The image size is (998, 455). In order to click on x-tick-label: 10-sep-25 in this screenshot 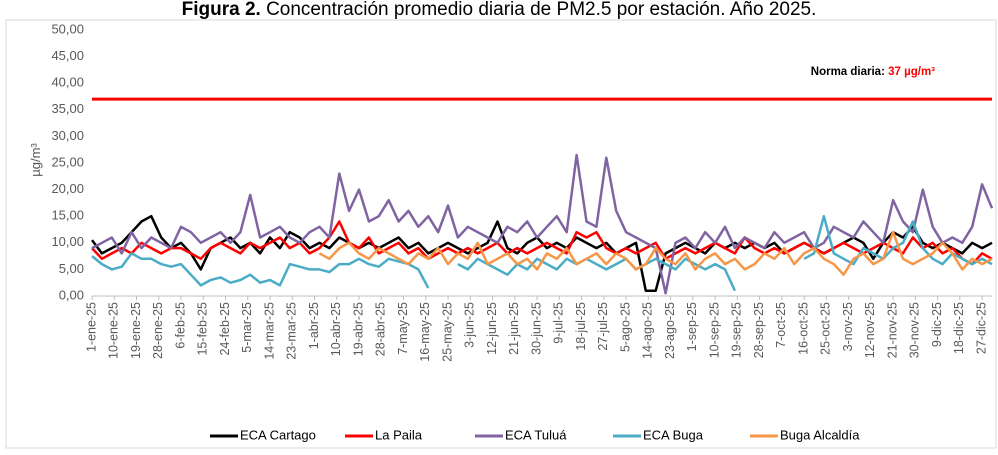, I will do `click(714, 330)`.